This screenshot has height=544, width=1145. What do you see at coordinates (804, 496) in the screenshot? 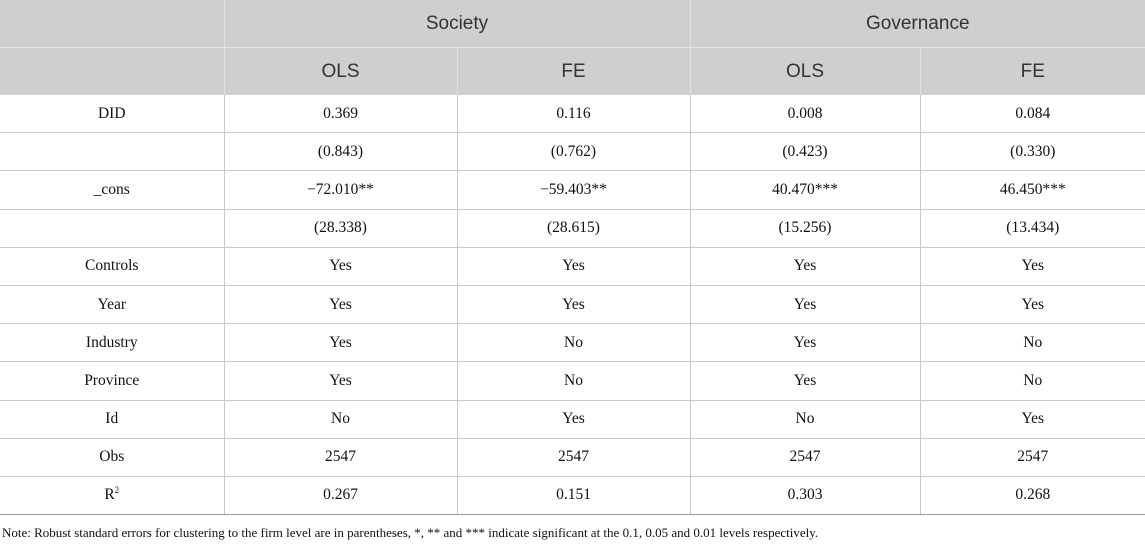
I see `table-cell: 0.303` at bounding box center [804, 496].